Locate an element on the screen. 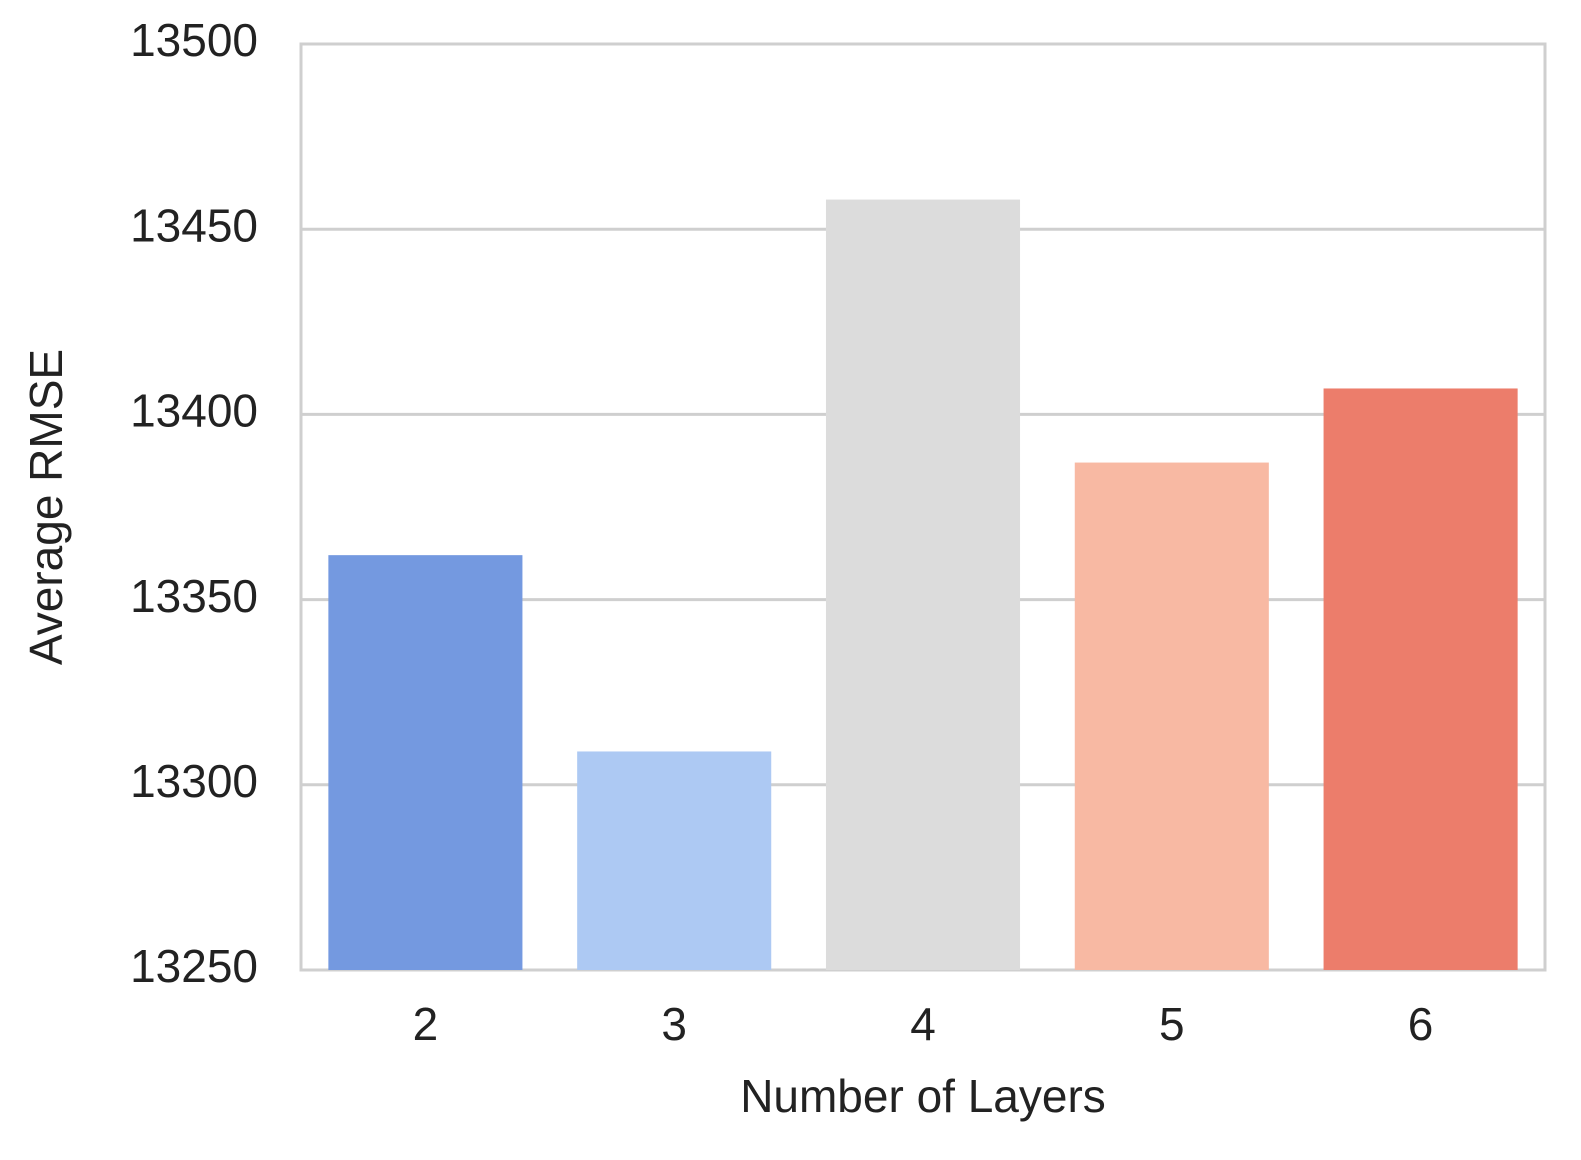 This screenshot has height=1160, width=1581. x-tick-label: 2 is located at coordinates (426, 1024).